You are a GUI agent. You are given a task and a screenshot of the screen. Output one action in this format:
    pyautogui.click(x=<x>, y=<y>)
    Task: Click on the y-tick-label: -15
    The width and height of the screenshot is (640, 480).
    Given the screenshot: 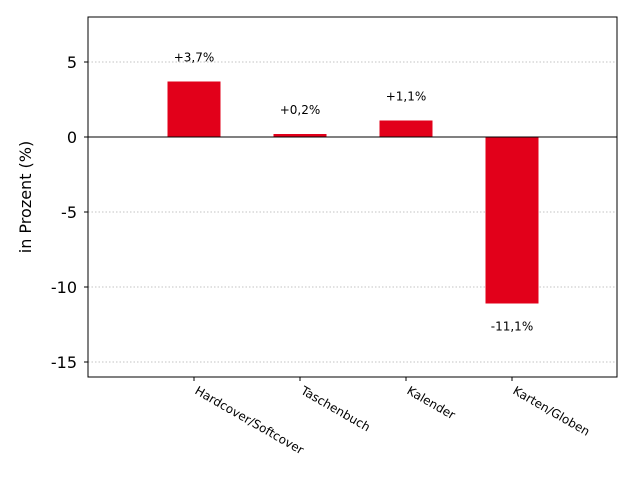 What is the action you would take?
    pyautogui.click(x=64, y=362)
    